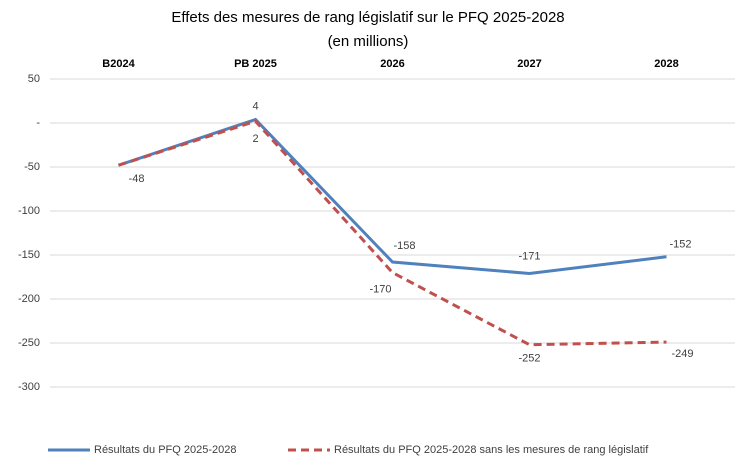  I want to click on data-label: -170, so click(380, 290).